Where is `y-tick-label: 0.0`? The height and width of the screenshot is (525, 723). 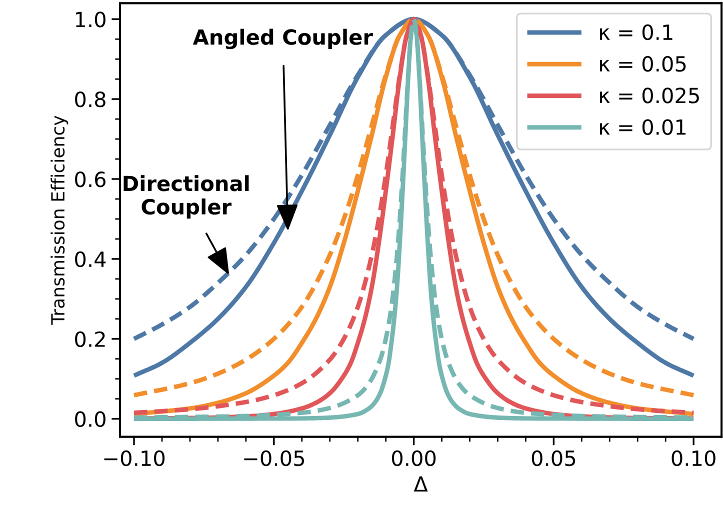 y-tick-label: 0.0 is located at coordinates (90, 419).